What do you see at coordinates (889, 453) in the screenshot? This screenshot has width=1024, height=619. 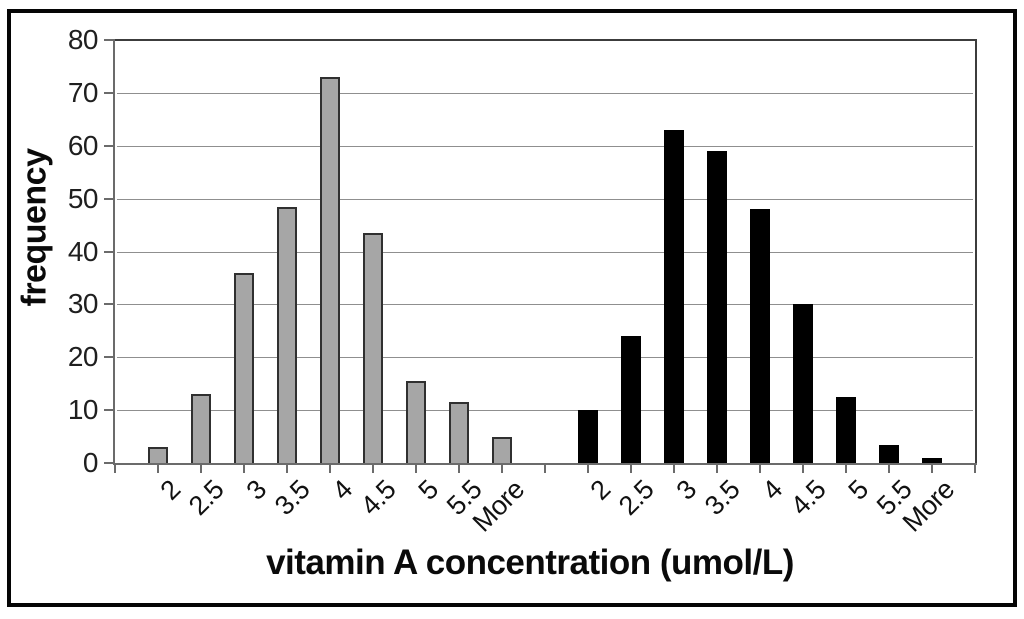 I see `bar-black-group-5.5` at bounding box center [889, 453].